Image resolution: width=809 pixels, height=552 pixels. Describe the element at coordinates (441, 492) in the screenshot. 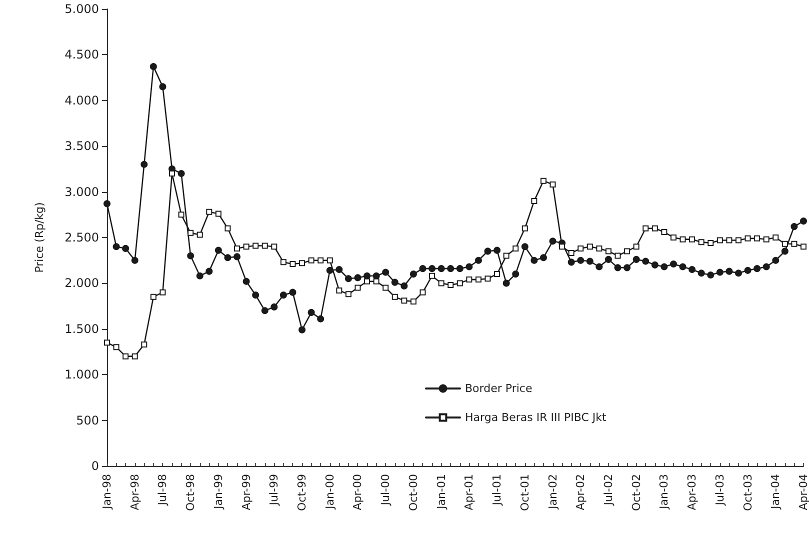

I see `x-tick-label: Jan-01` at that location.